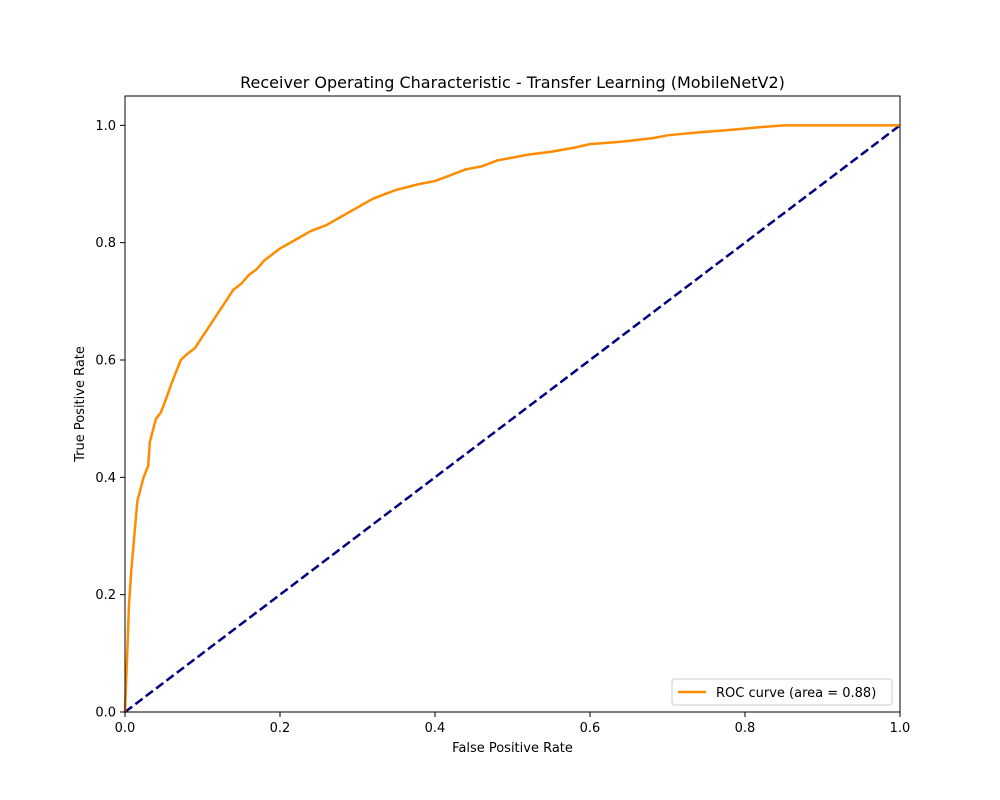 The image size is (1000, 800). What do you see at coordinates (110, 420) in the screenshot?
I see `y-axis-ticks: 0.0 0.2 0.4 0.6 0.8 1.0` at bounding box center [110, 420].